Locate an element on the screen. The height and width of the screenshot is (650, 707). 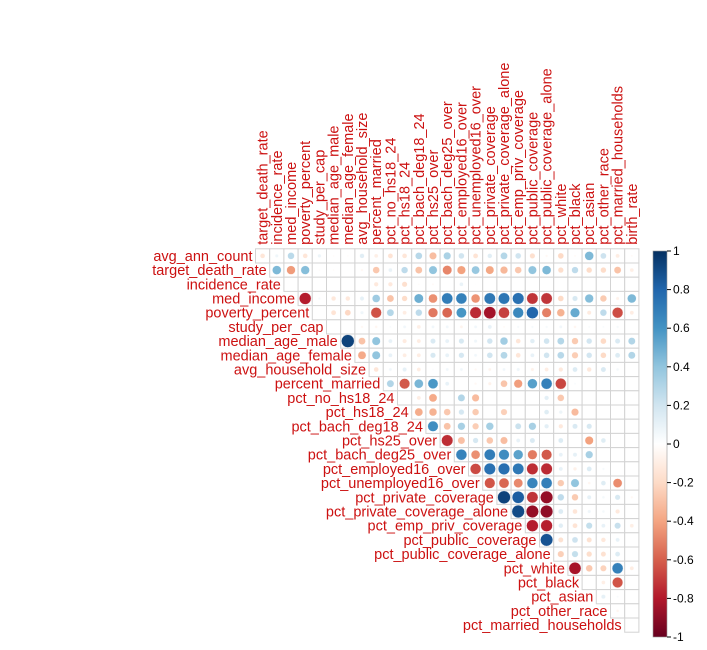
column-label: pct_no_hs18_24 is located at coordinates (391, 191).